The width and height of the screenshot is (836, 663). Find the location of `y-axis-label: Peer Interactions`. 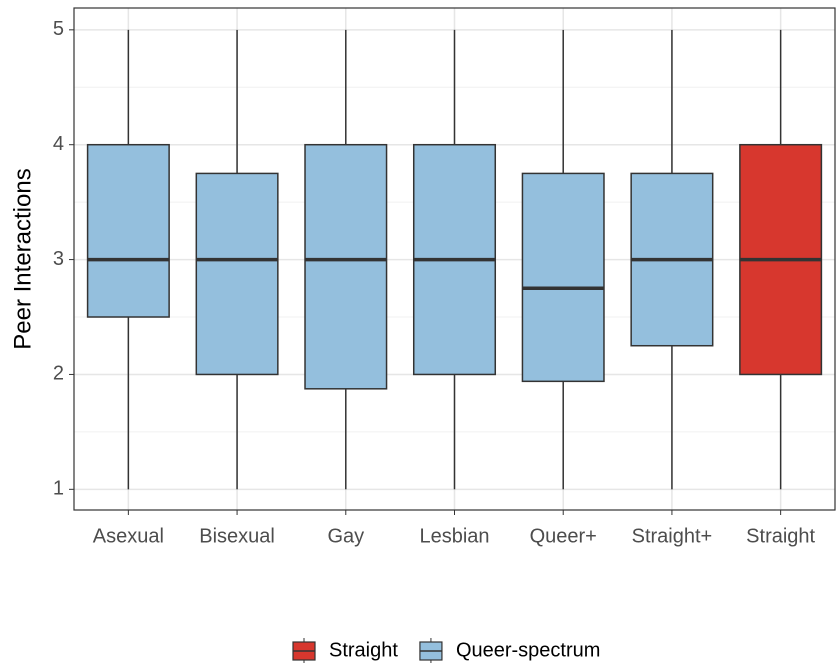

y-axis-label: Peer Interactions is located at coordinates (22, 258).